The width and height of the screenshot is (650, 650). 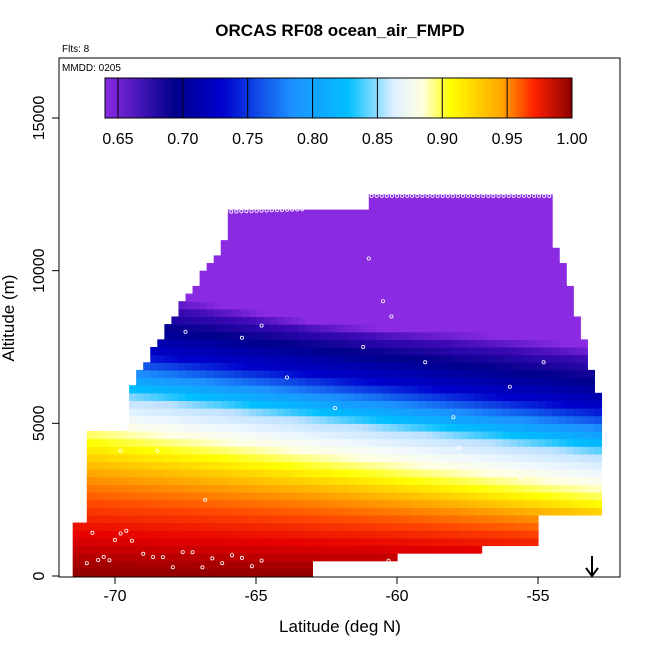 What do you see at coordinates (200, 212) in the screenshot?
I see `track-point` at bounding box center [200, 212].